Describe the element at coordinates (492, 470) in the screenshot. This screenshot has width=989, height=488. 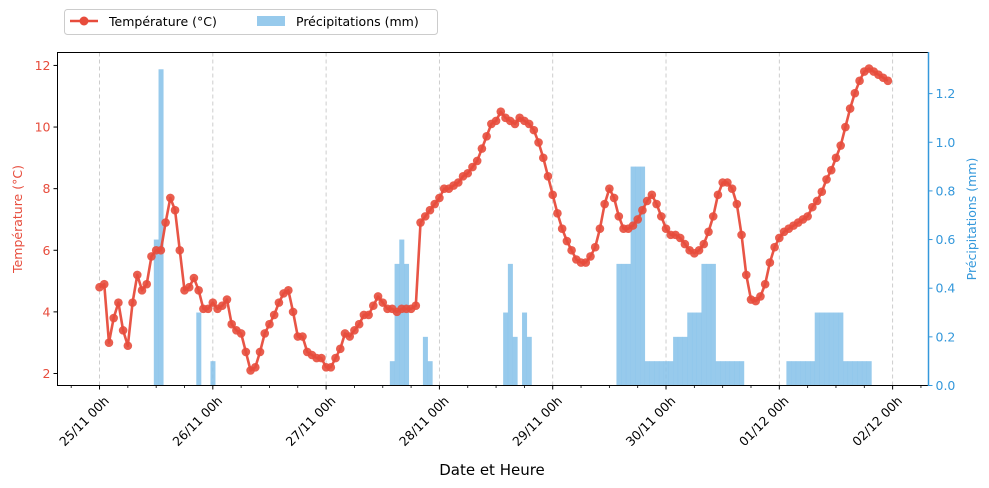
I see `x-axis-label: Date et Heure` at that location.